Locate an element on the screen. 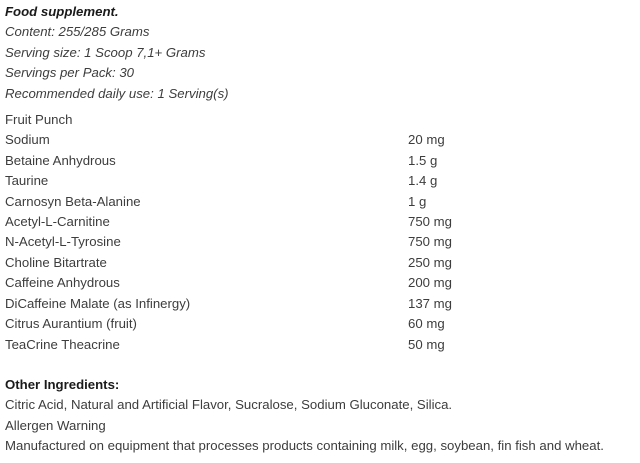 The height and width of the screenshot is (463, 640). nutrient-amount: 137 mg is located at coordinates (430, 303).